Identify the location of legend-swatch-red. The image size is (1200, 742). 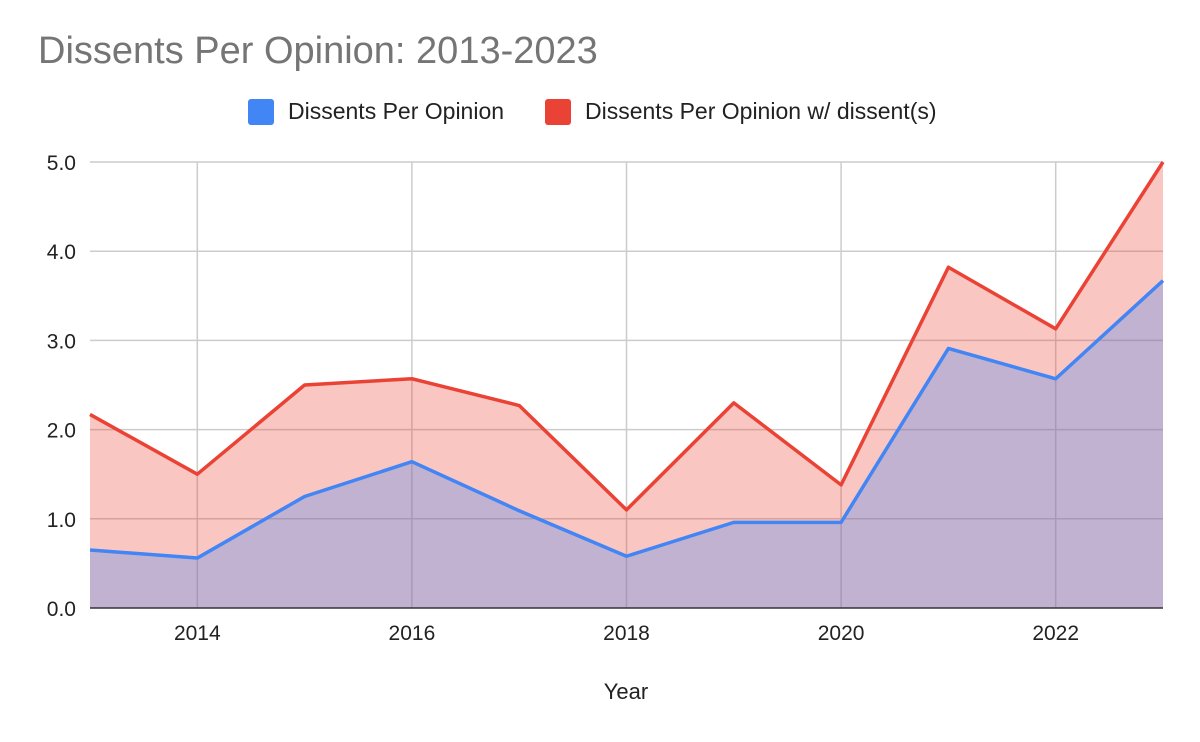
(558, 111).